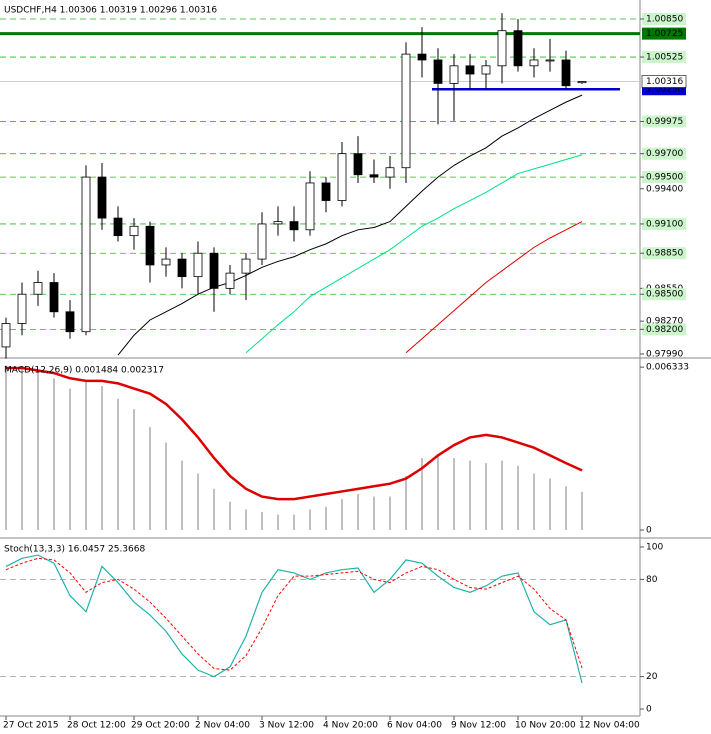 The image size is (711, 734). Describe the element at coordinates (294, 433) in the screenshot. I see `signal-line` at that location.